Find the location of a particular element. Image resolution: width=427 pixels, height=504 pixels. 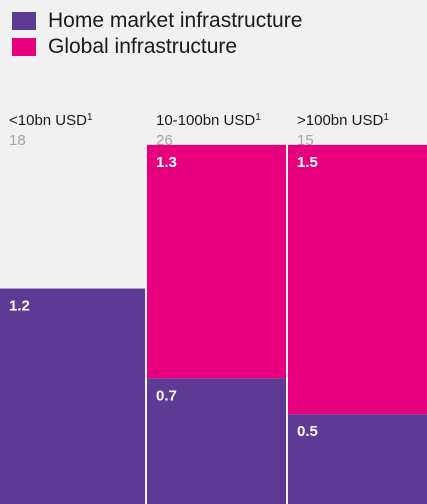

legend-label-home-market: Home market infrastructure is located at coordinates (175, 20).